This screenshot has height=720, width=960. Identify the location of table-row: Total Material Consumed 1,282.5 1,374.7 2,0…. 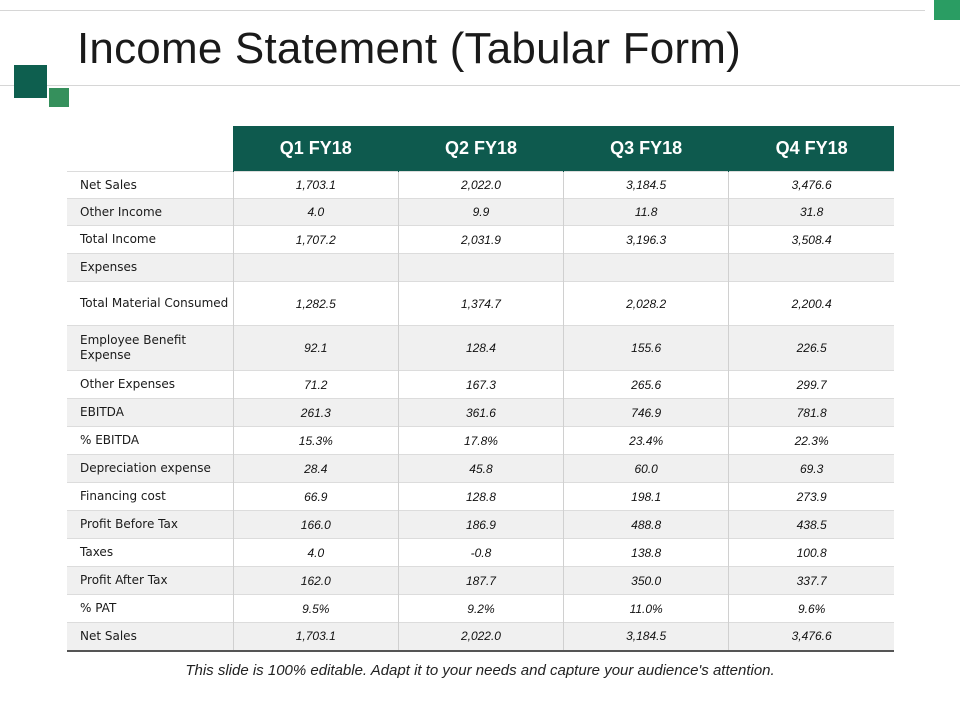
(480, 303).